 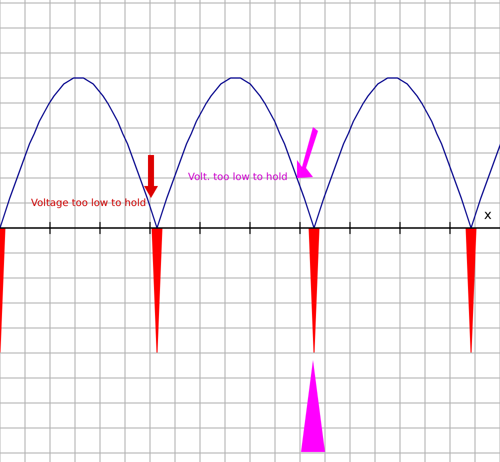 What do you see at coordinates (238, 177) in the screenshot?
I see `annotation: Volt. too low to hold` at bounding box center [238, 177].